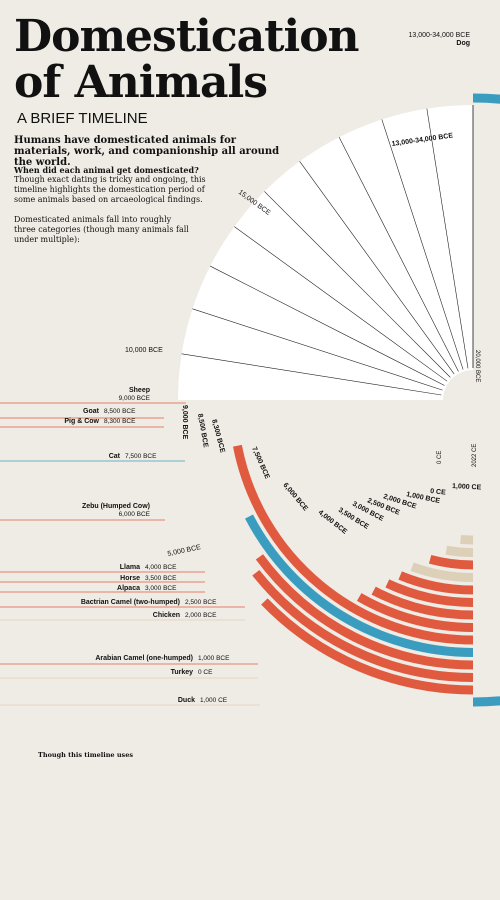  I want to click on label-name-4: Cat, so click(115, 456).